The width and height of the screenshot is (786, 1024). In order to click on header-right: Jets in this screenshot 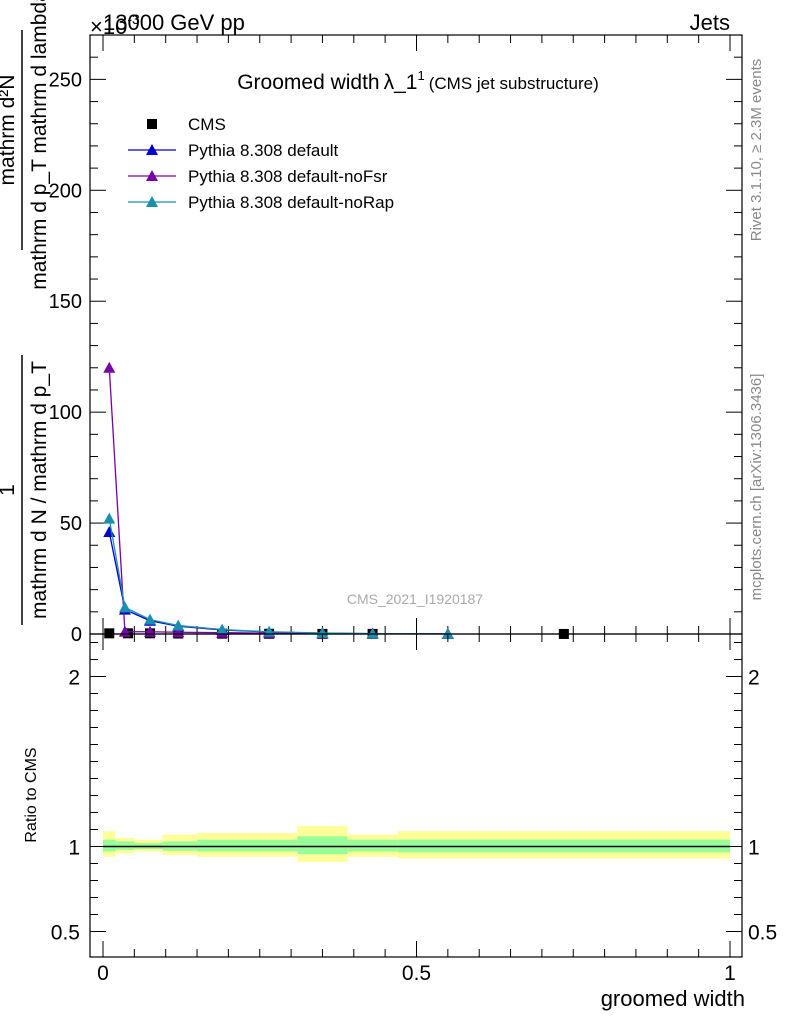, I will do `click(710, 22)`.